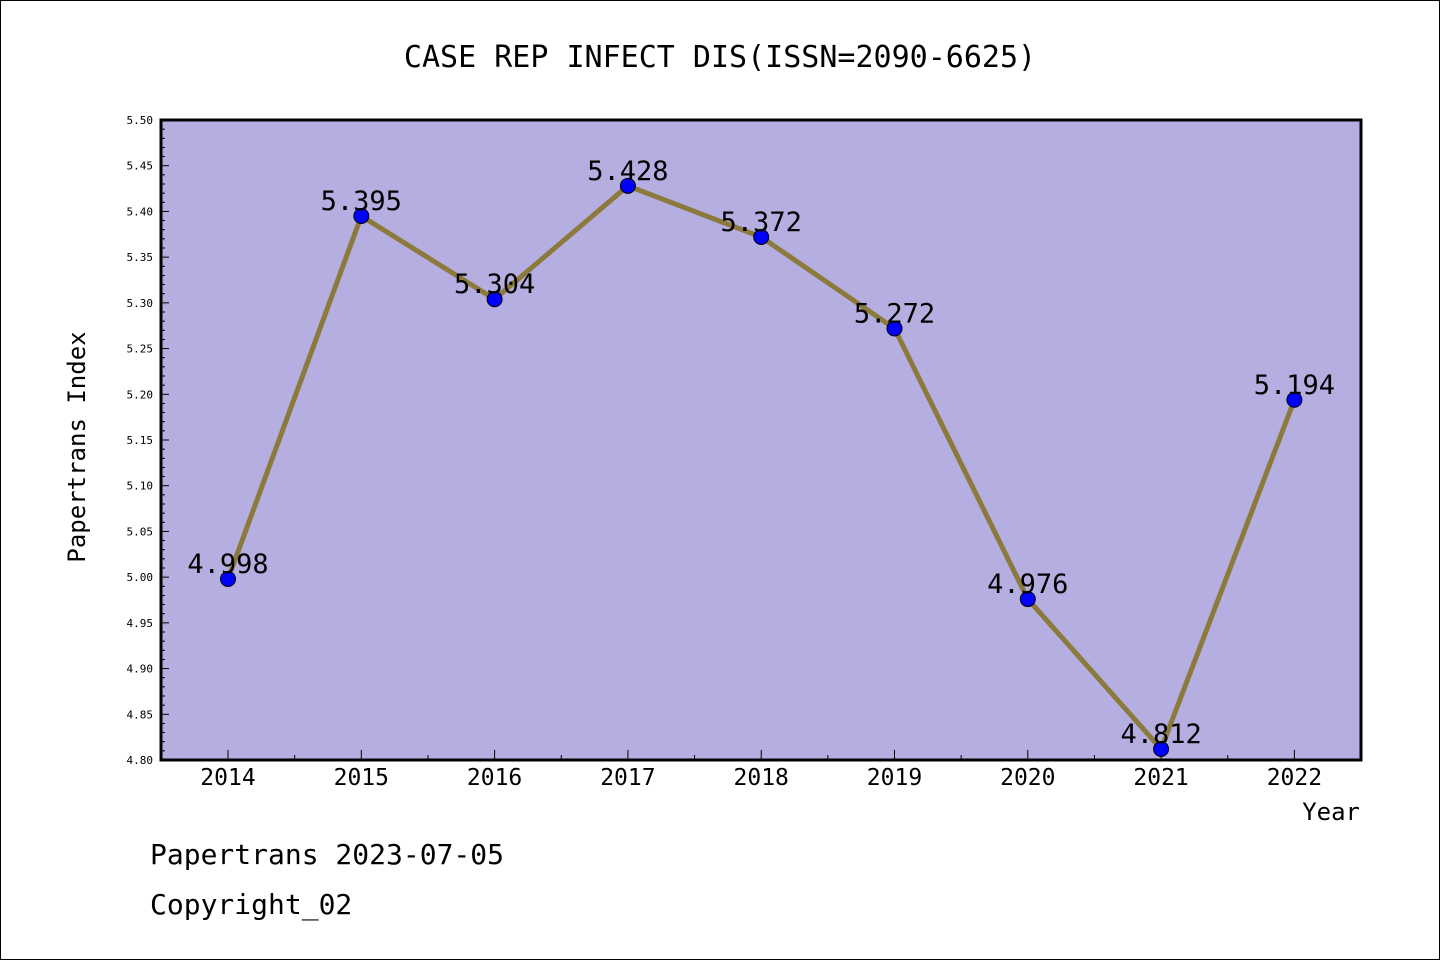  I want to click on y-tick-label: 5.30, so click(140, 303).